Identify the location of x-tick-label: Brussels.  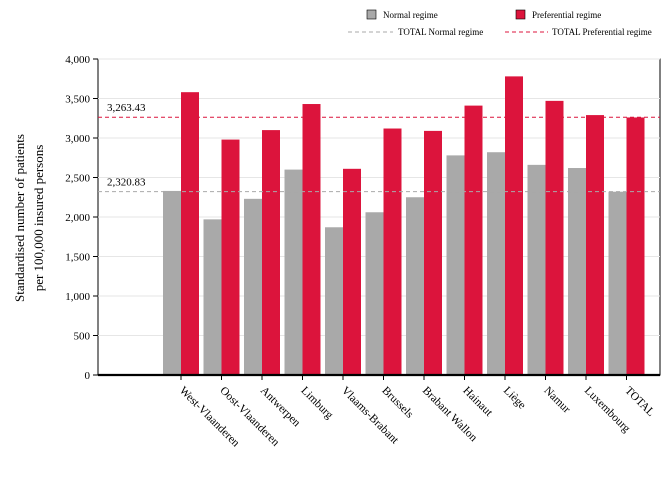
(397, 403).